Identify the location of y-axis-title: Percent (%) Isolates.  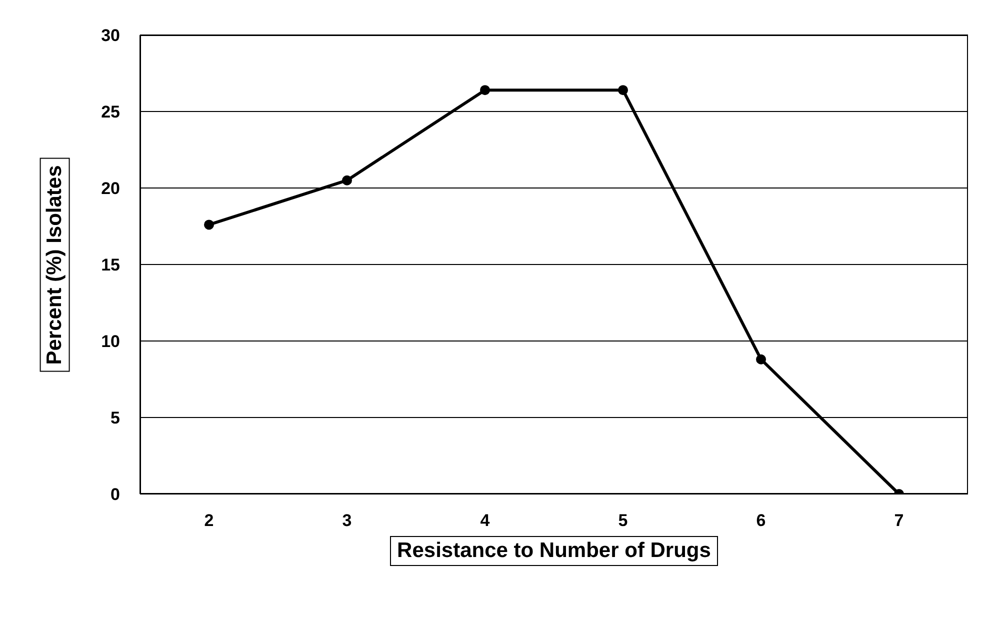
(55, 265).